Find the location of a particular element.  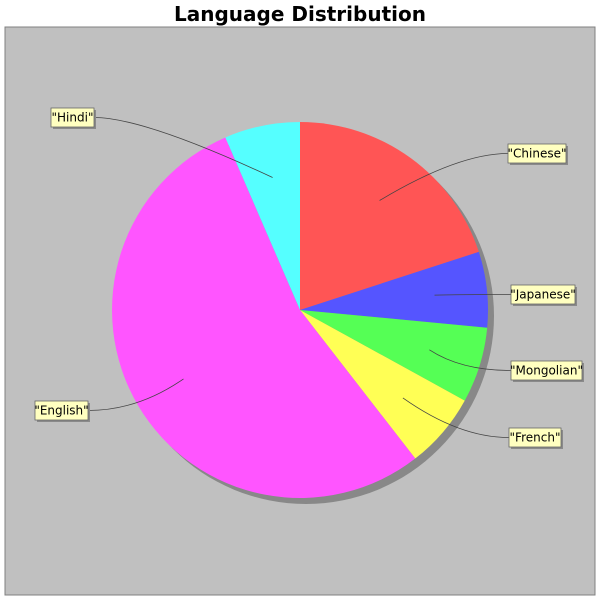

slice-label: "Japanese" is located at coordinates (543, 295).